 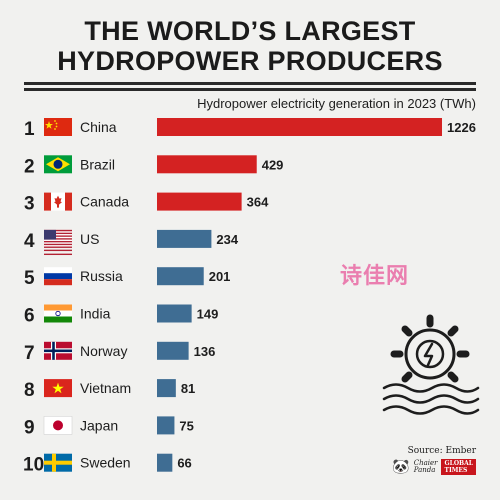 I want to click on sweden-flag-icon, so click(x=58, y=462).